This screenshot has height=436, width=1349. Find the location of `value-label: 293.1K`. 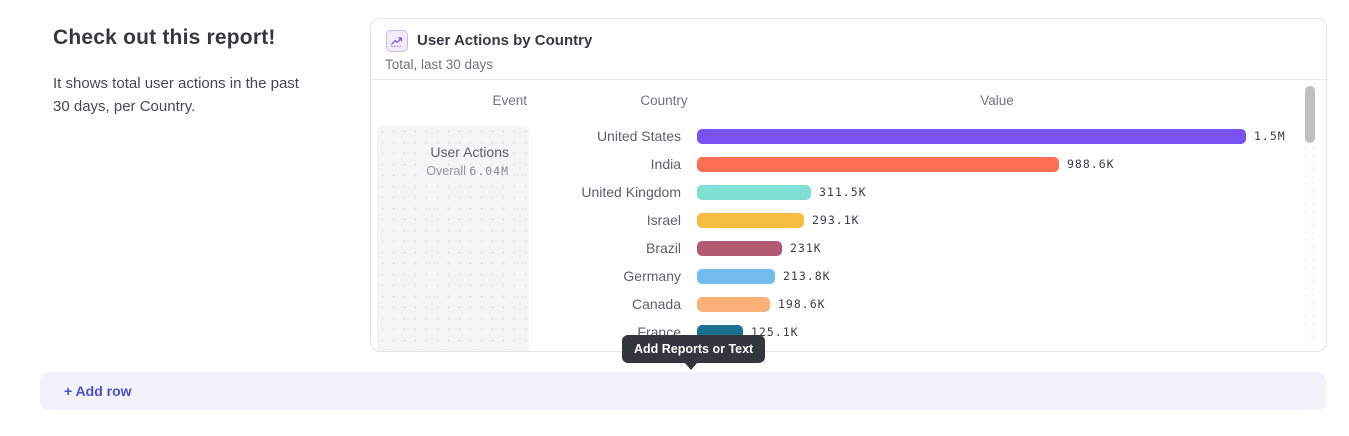

value-label: 293.1K is located at coordinates (836, 220).